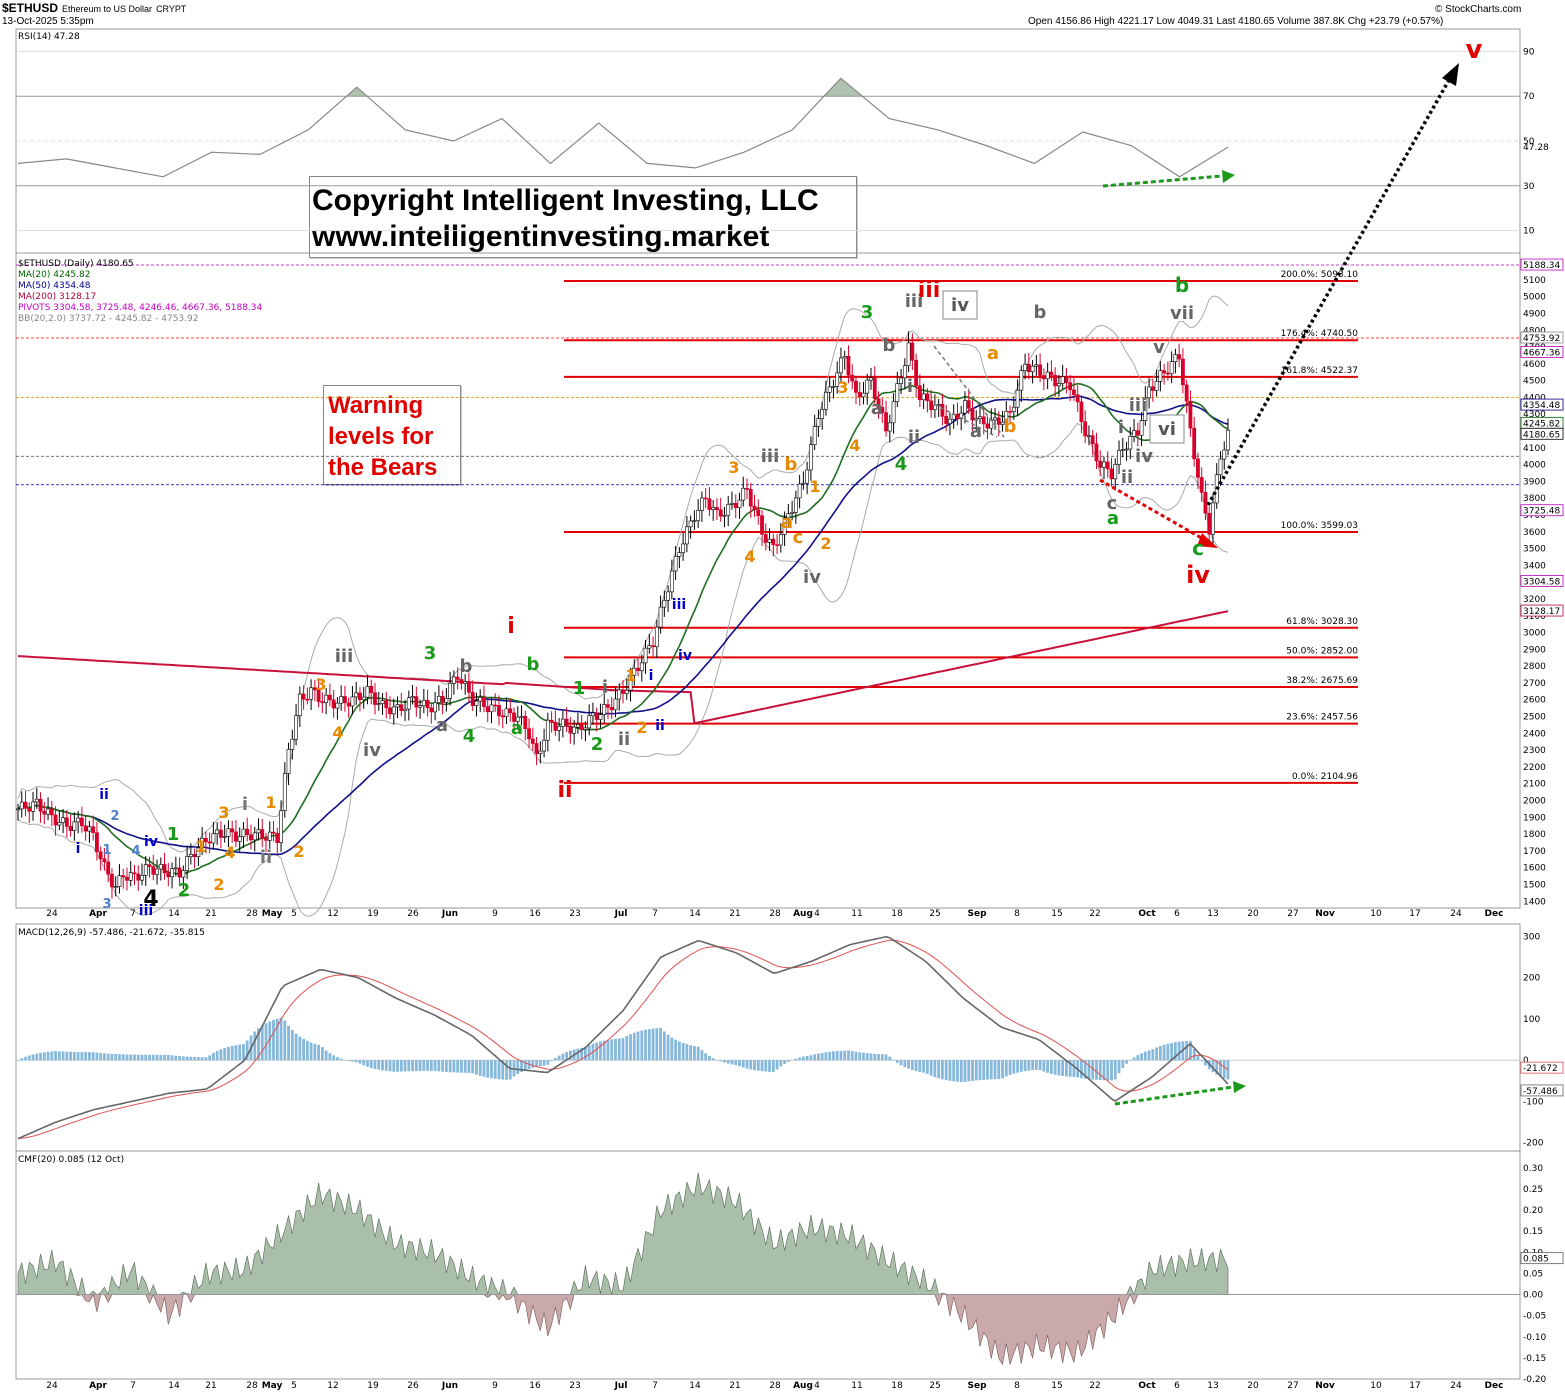  Describe the element at coordinates (373, 1386) in the screenshot. I see `x-tick-label: 19` at that location.